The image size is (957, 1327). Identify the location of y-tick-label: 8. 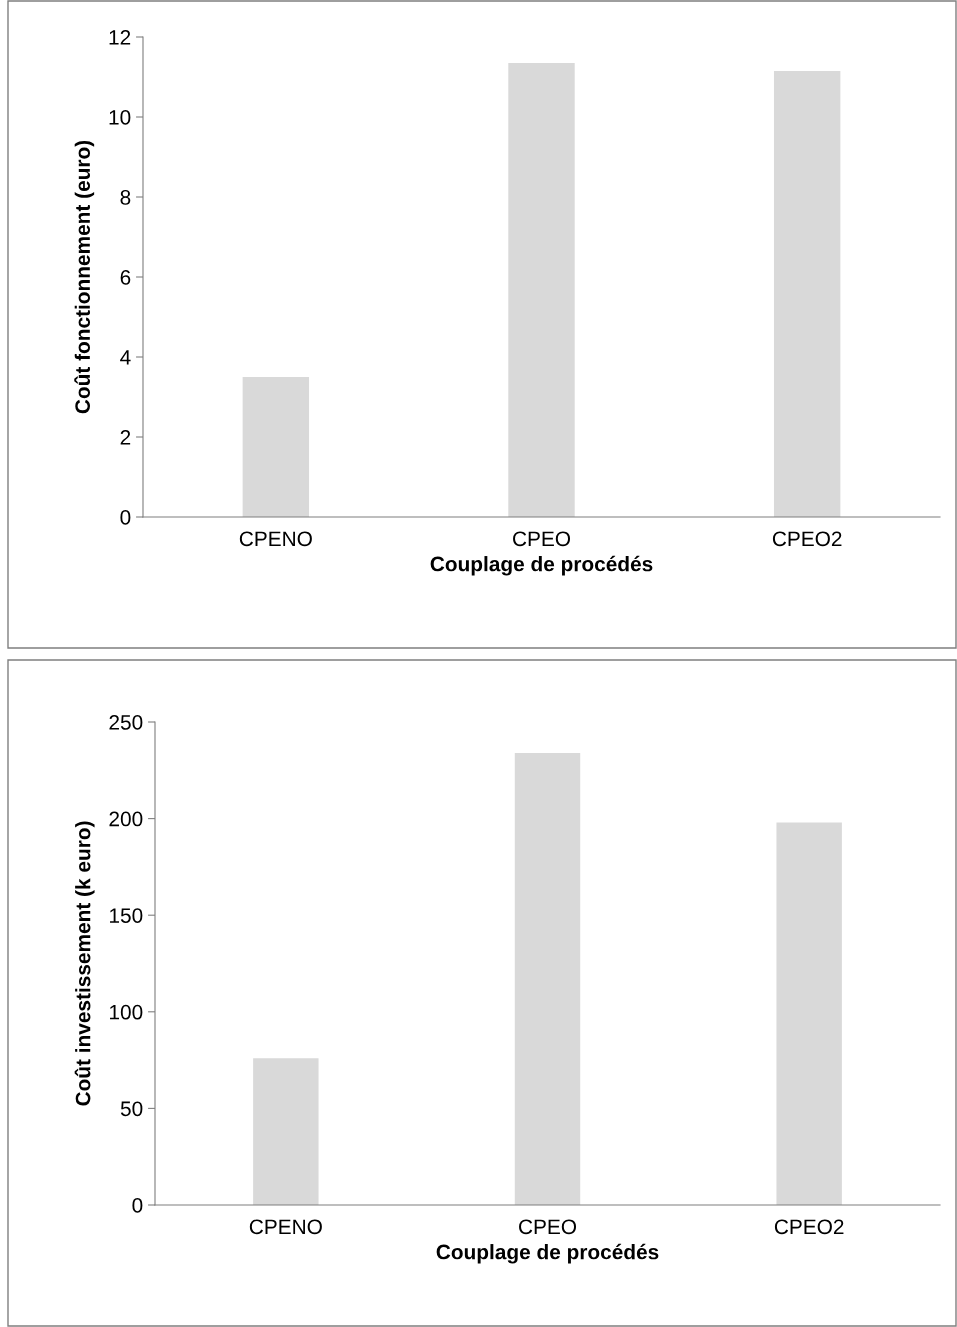
(125, 197).